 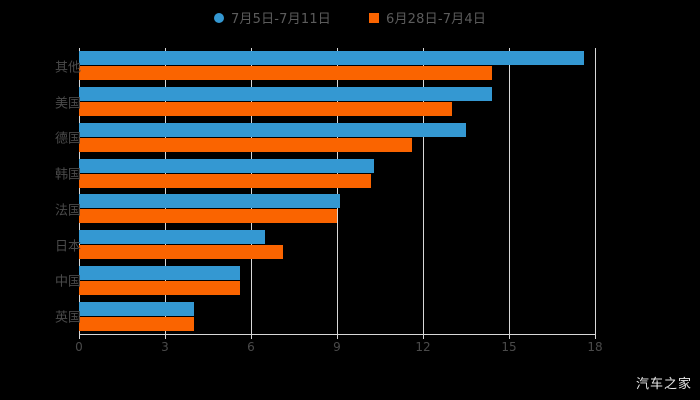 I want to click on legend-label-series-0: 7月5日-7月11日, so click(x=280, y=19).